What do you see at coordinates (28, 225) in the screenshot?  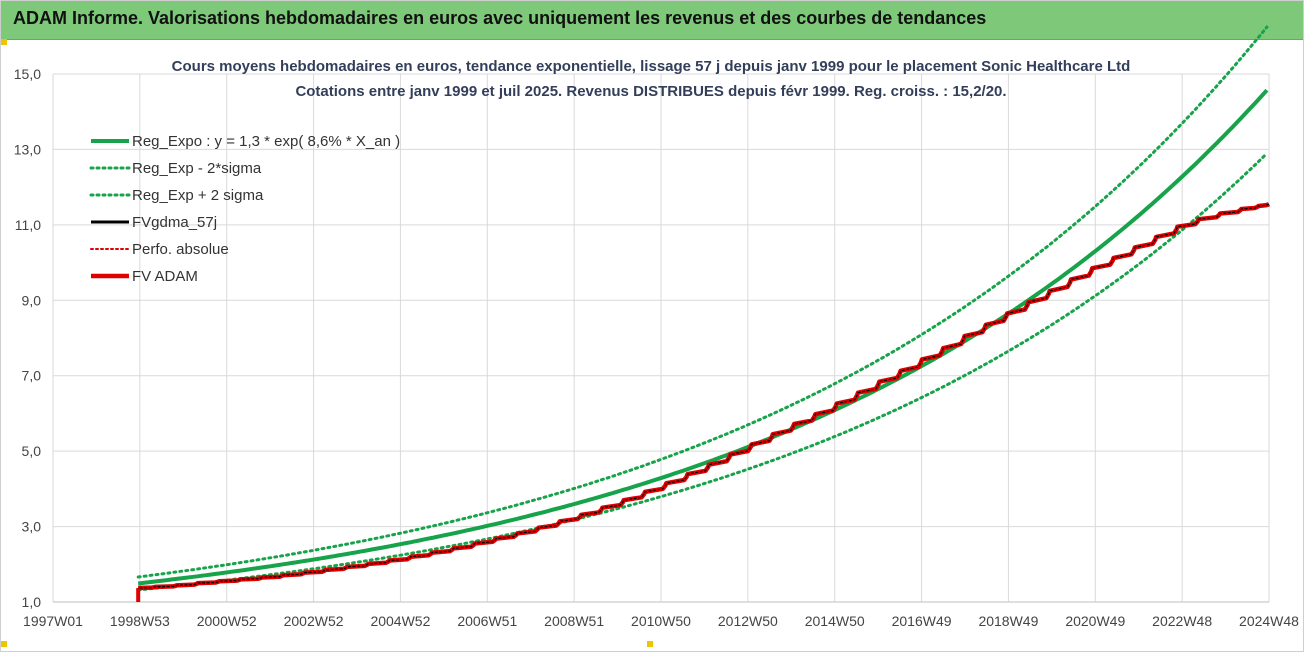 I see `y-tick-label: 11,0` at bounding box center [28, 225].